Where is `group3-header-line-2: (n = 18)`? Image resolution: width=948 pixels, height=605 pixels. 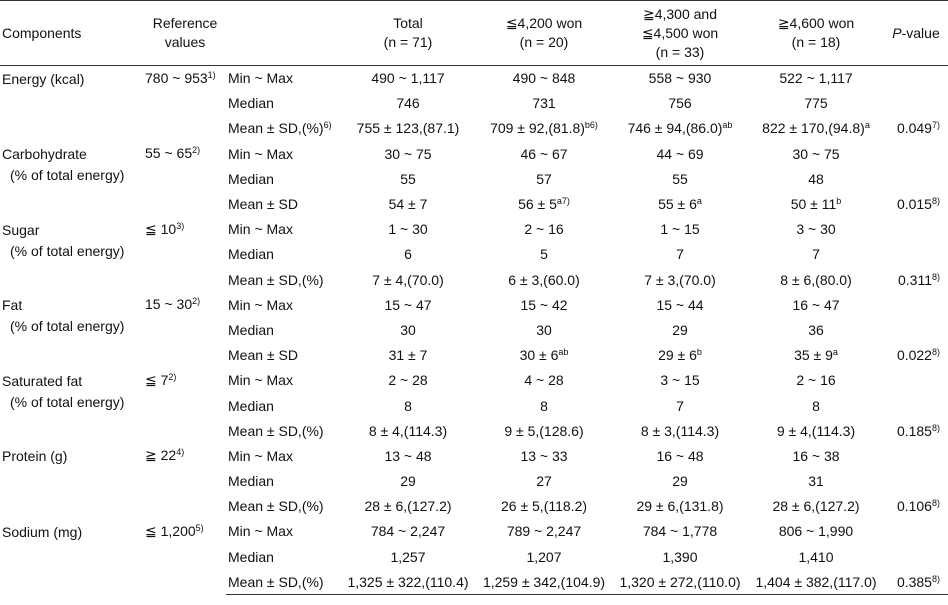
group3-header-line-2: (n = 18) is located at coordinates (816, 42).